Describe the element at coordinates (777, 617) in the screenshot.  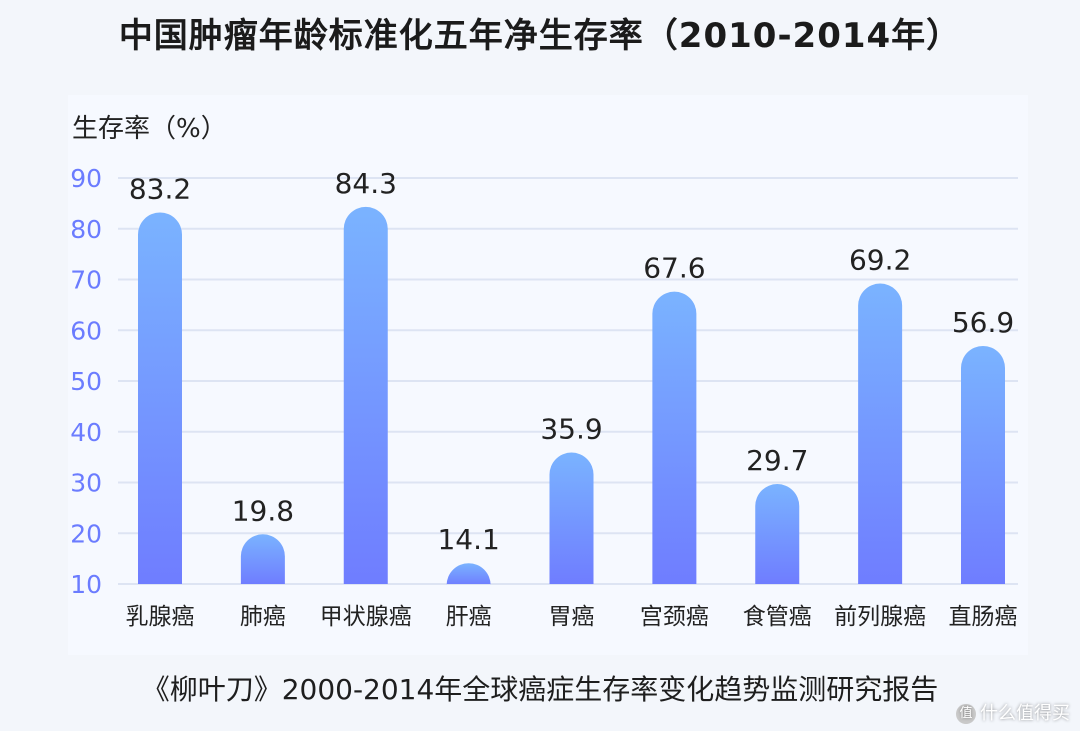
I see `x-tick-label: 食管癌` at that location.